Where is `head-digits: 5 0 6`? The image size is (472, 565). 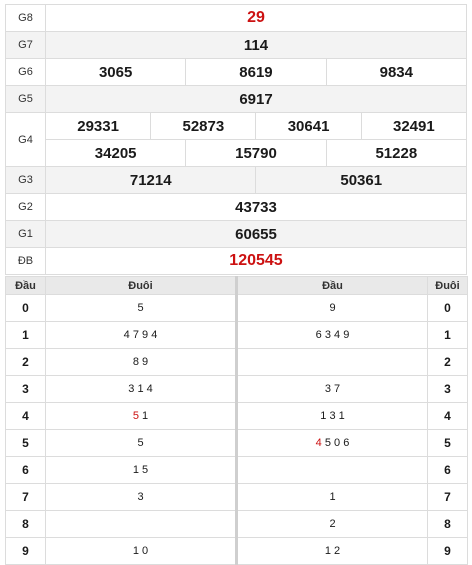 head-digits: 5 0 6 is located at coordinates (335, 443).